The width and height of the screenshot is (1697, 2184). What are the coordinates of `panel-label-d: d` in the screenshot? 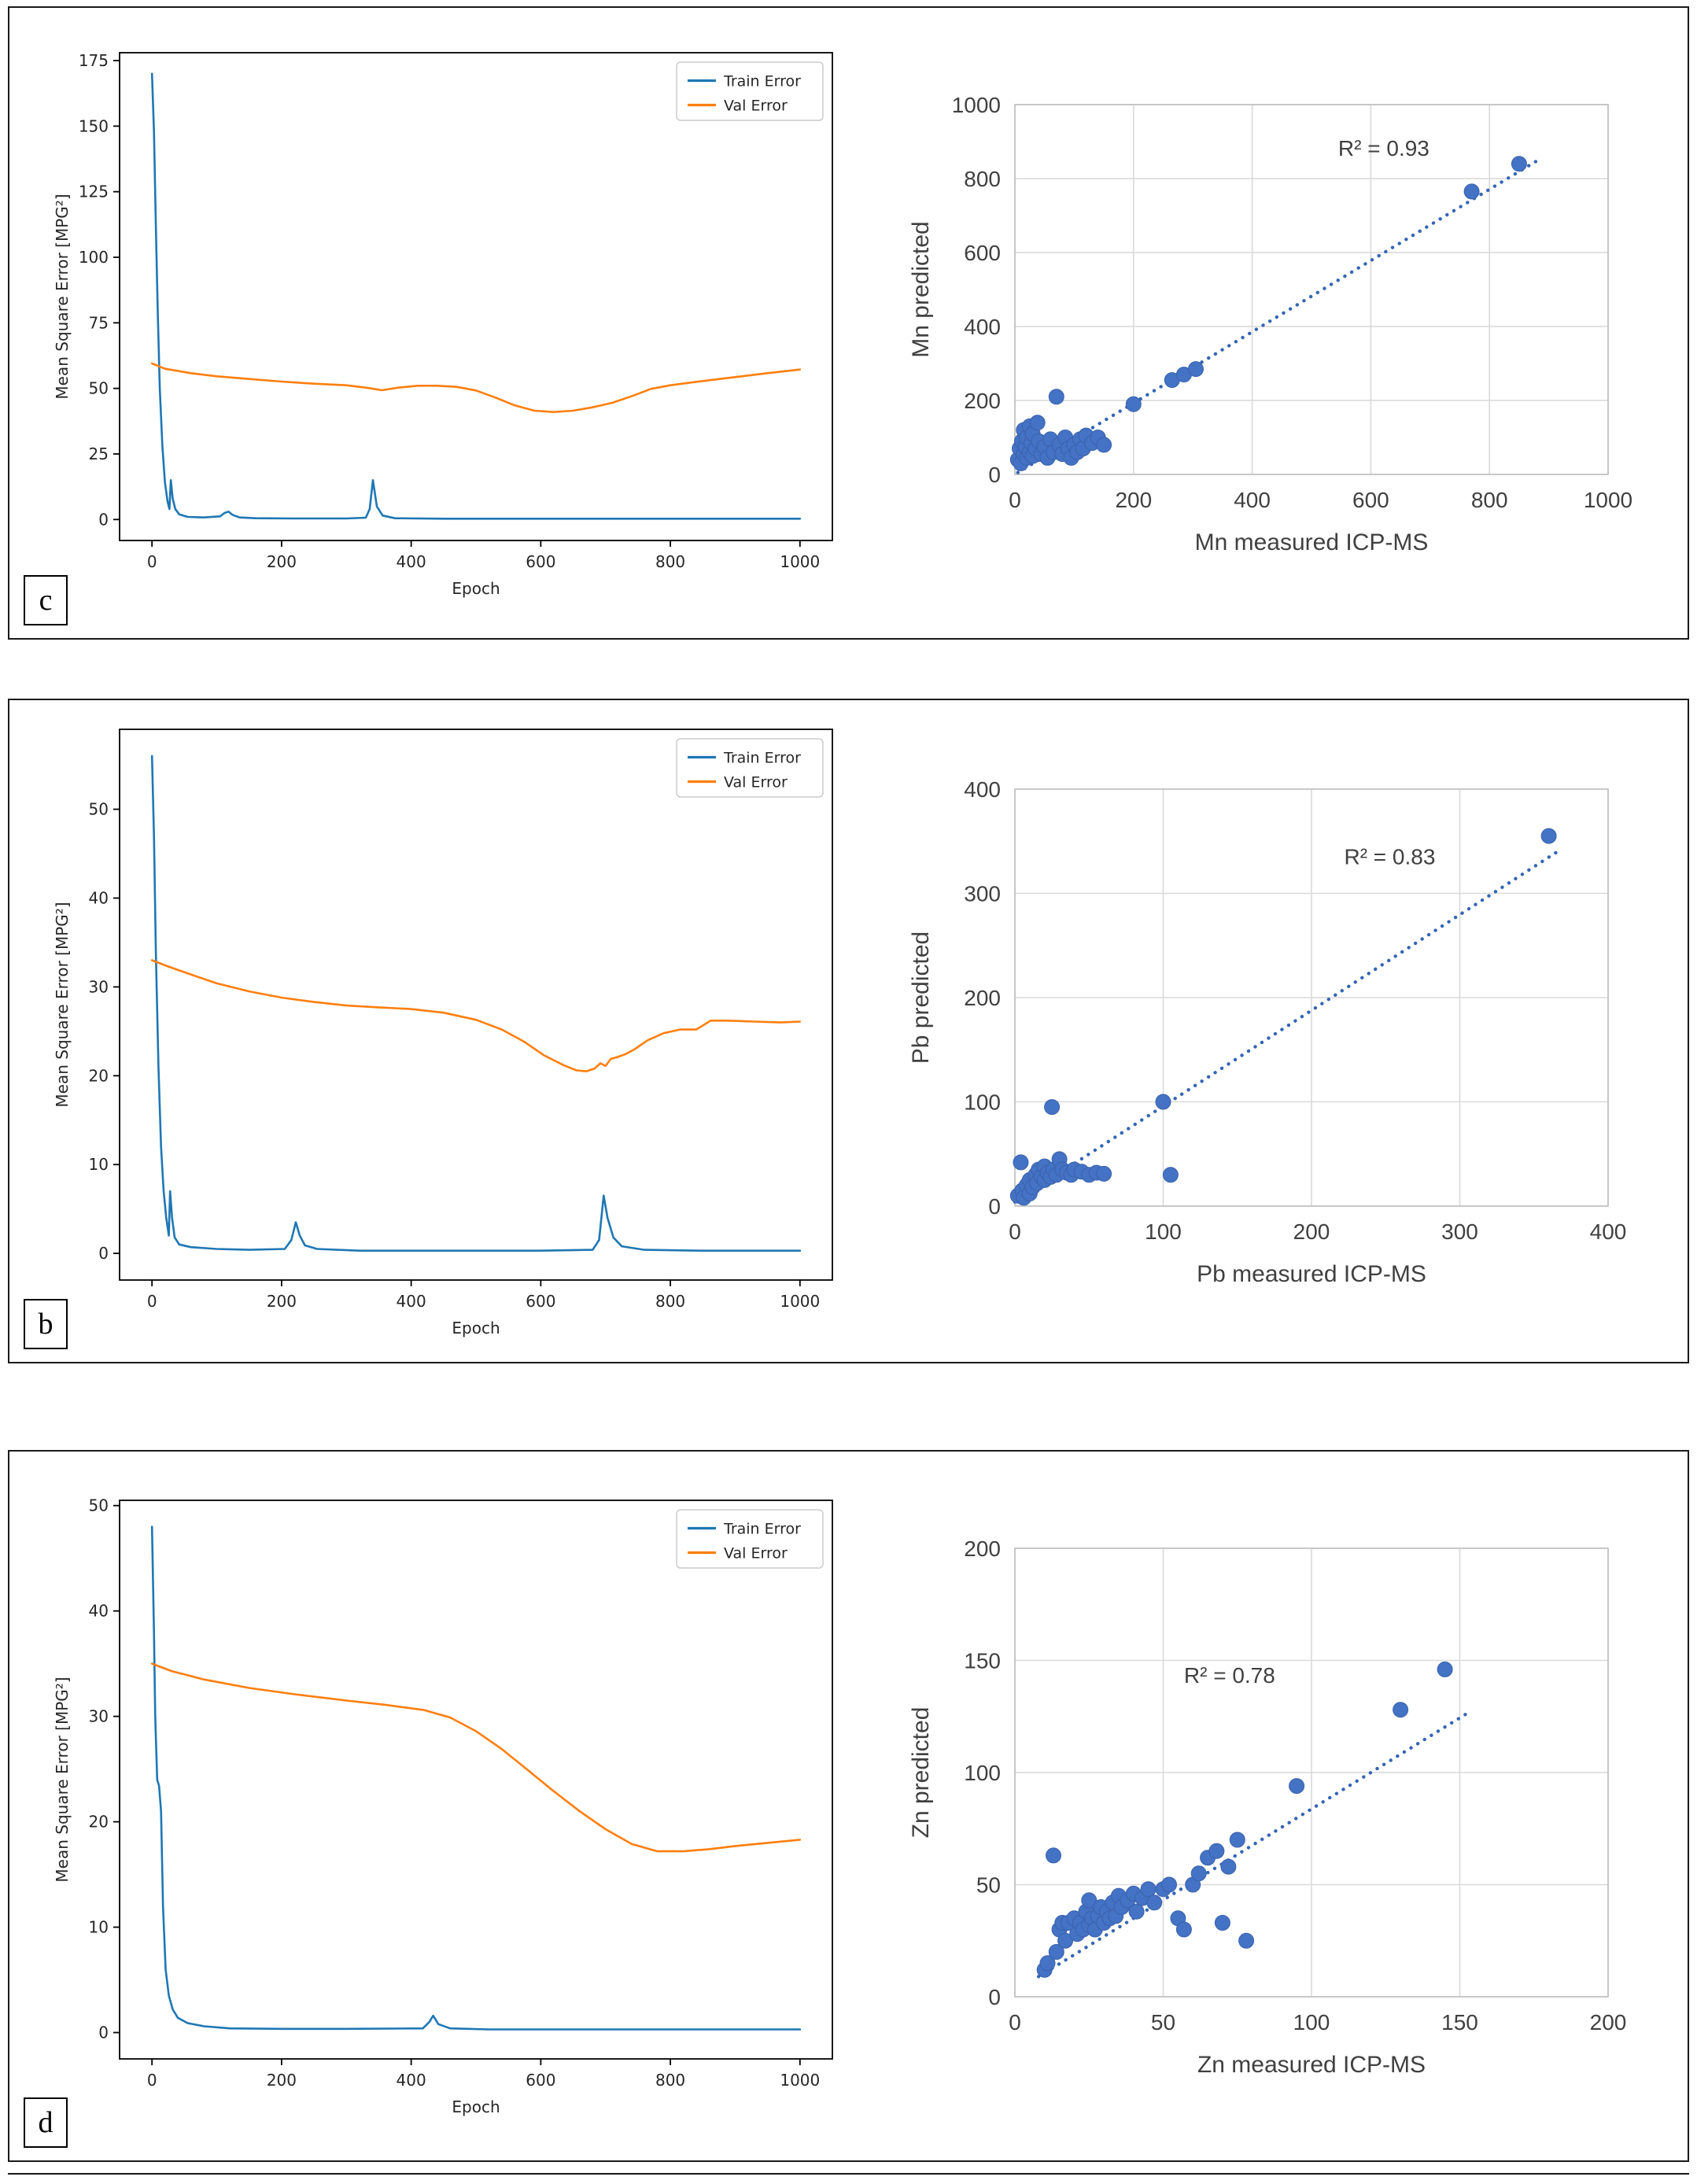 It's located at (46, 2122).